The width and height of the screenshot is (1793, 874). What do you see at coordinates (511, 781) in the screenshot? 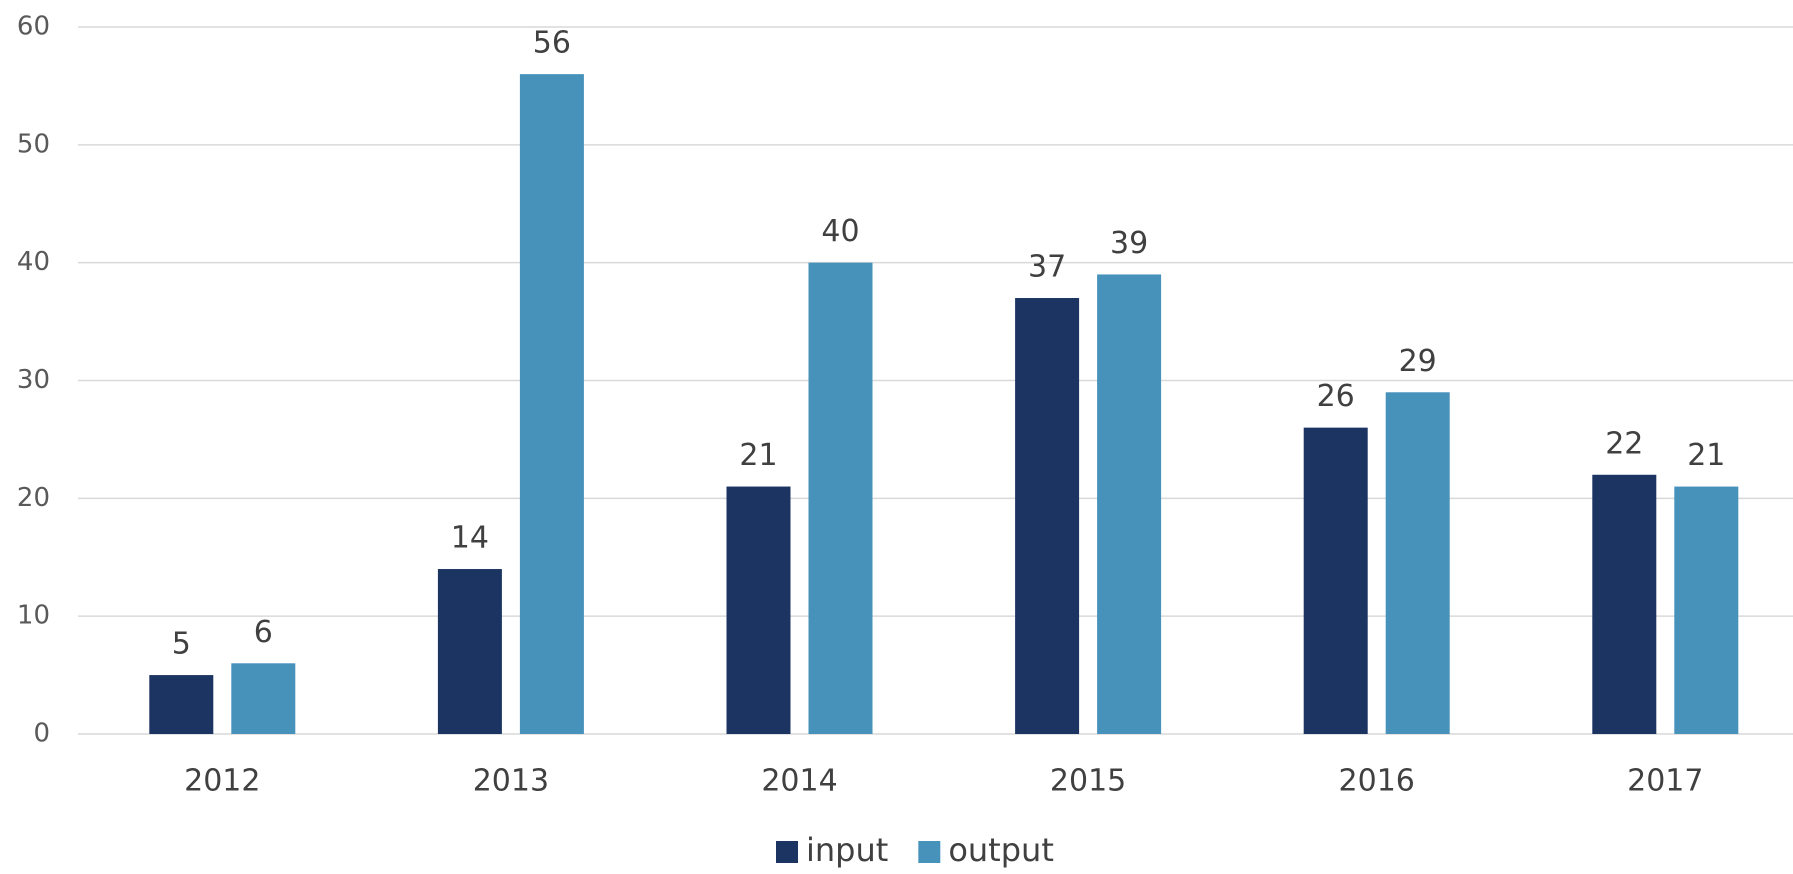
I see `x-tick-label: 2013` at bounding box center [511, 781].